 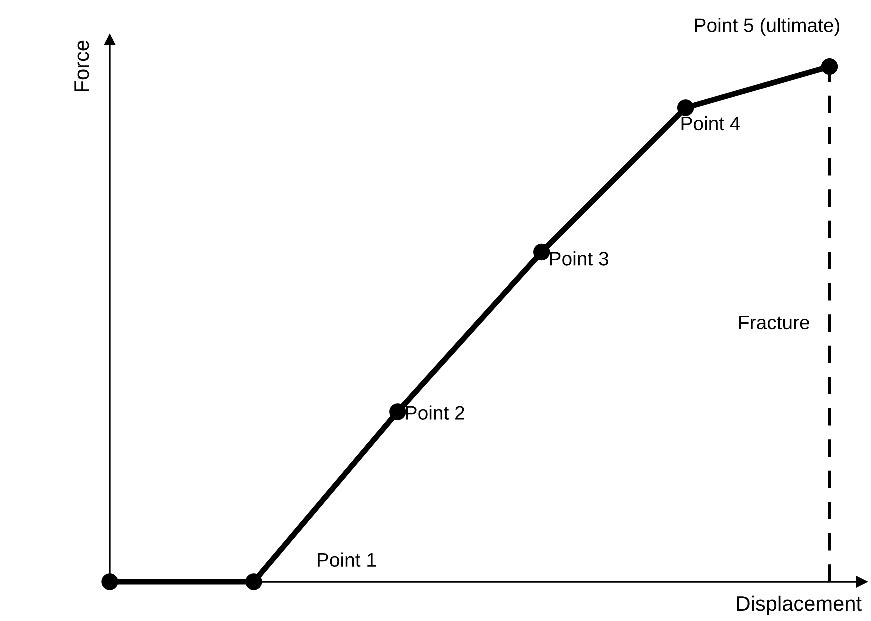 I want to click on annotation: Point 3, so click(x=579, y=259).